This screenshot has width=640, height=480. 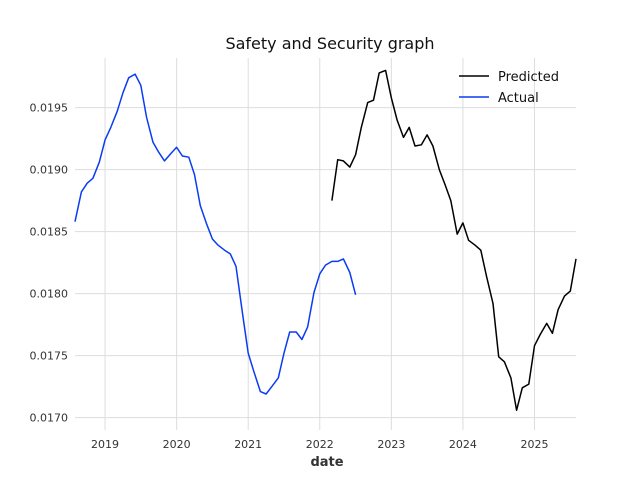 I want to click on x-tick-label: 2025, so click(x=534, y=444).